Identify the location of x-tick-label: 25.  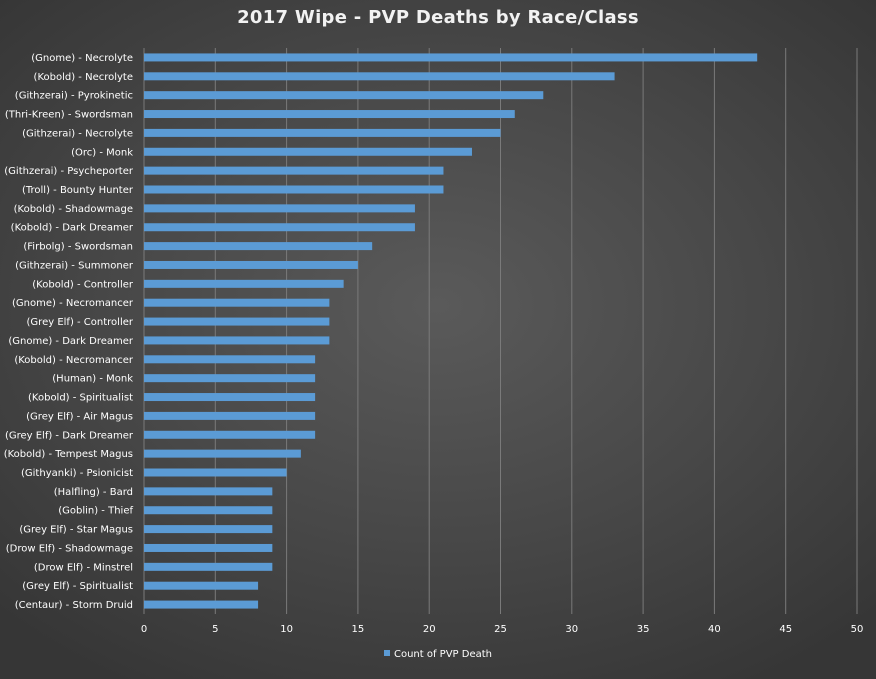
(500, 629).